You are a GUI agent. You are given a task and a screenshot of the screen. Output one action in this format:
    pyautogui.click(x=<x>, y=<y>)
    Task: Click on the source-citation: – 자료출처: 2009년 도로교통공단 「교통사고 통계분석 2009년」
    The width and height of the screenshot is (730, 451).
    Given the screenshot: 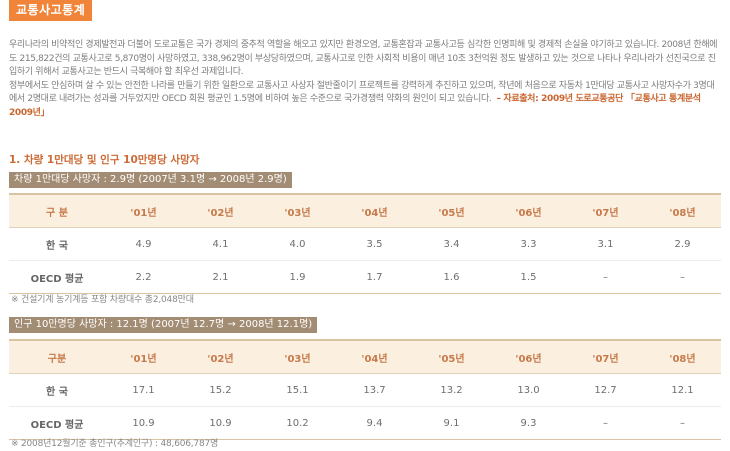 What is the action you would take?
    pyautogui.click(x=355, y=106)
    